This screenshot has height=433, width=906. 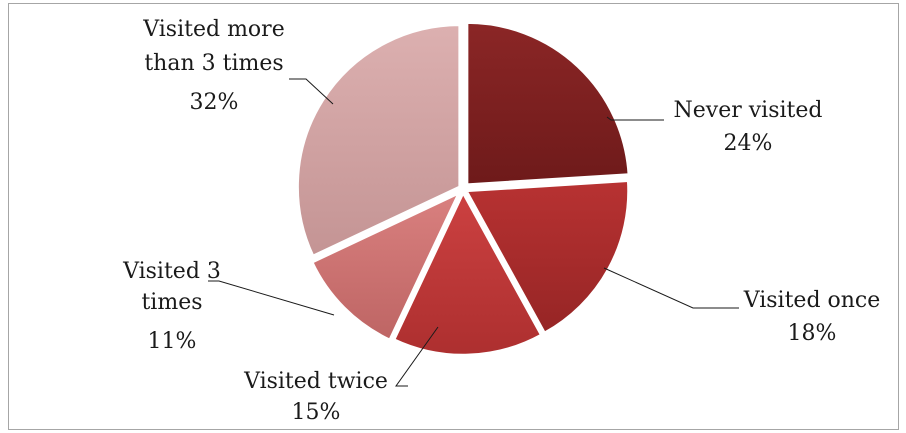 I want to click on data-label-value-never-visited: 24%, so click(x=748, y=143).